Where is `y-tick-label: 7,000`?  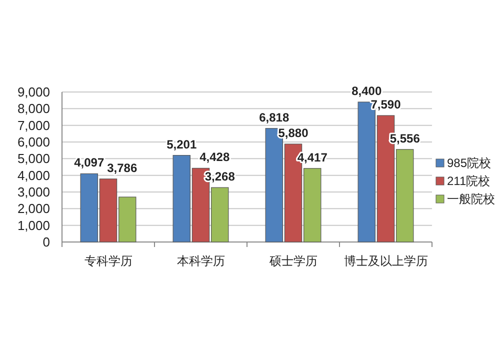 y-tick-label: 7,000 is located at coordinates (33, 125).